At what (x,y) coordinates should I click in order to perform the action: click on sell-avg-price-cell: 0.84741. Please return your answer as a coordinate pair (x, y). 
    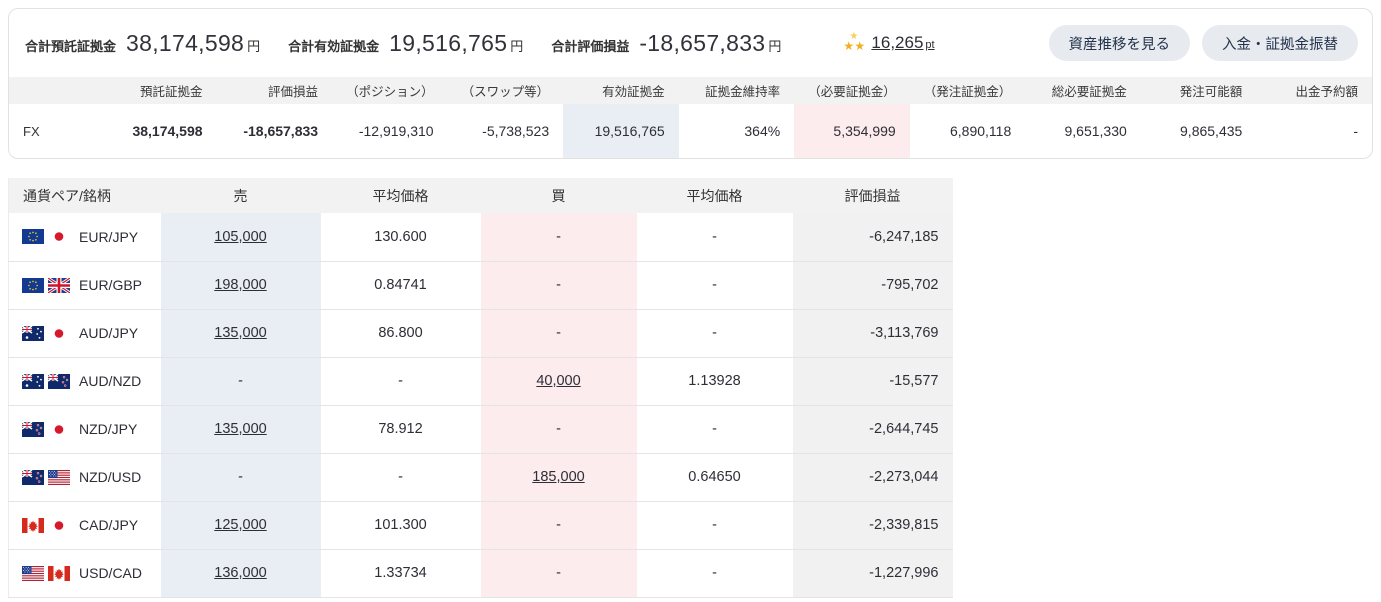
    Looking at the image, I should click on (400, 285).